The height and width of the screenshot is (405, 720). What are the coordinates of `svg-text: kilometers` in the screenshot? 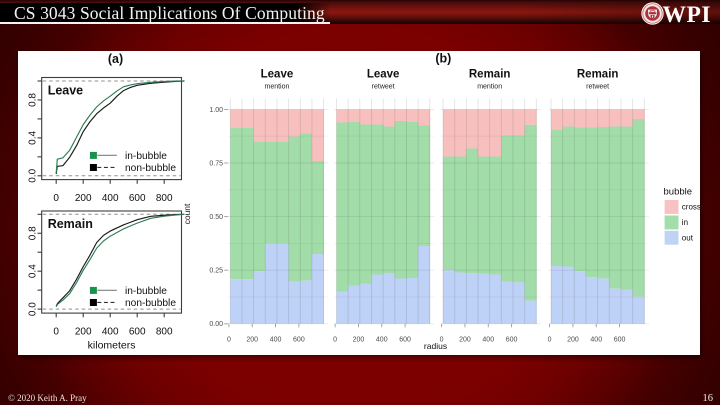 It's located at (112, 345).